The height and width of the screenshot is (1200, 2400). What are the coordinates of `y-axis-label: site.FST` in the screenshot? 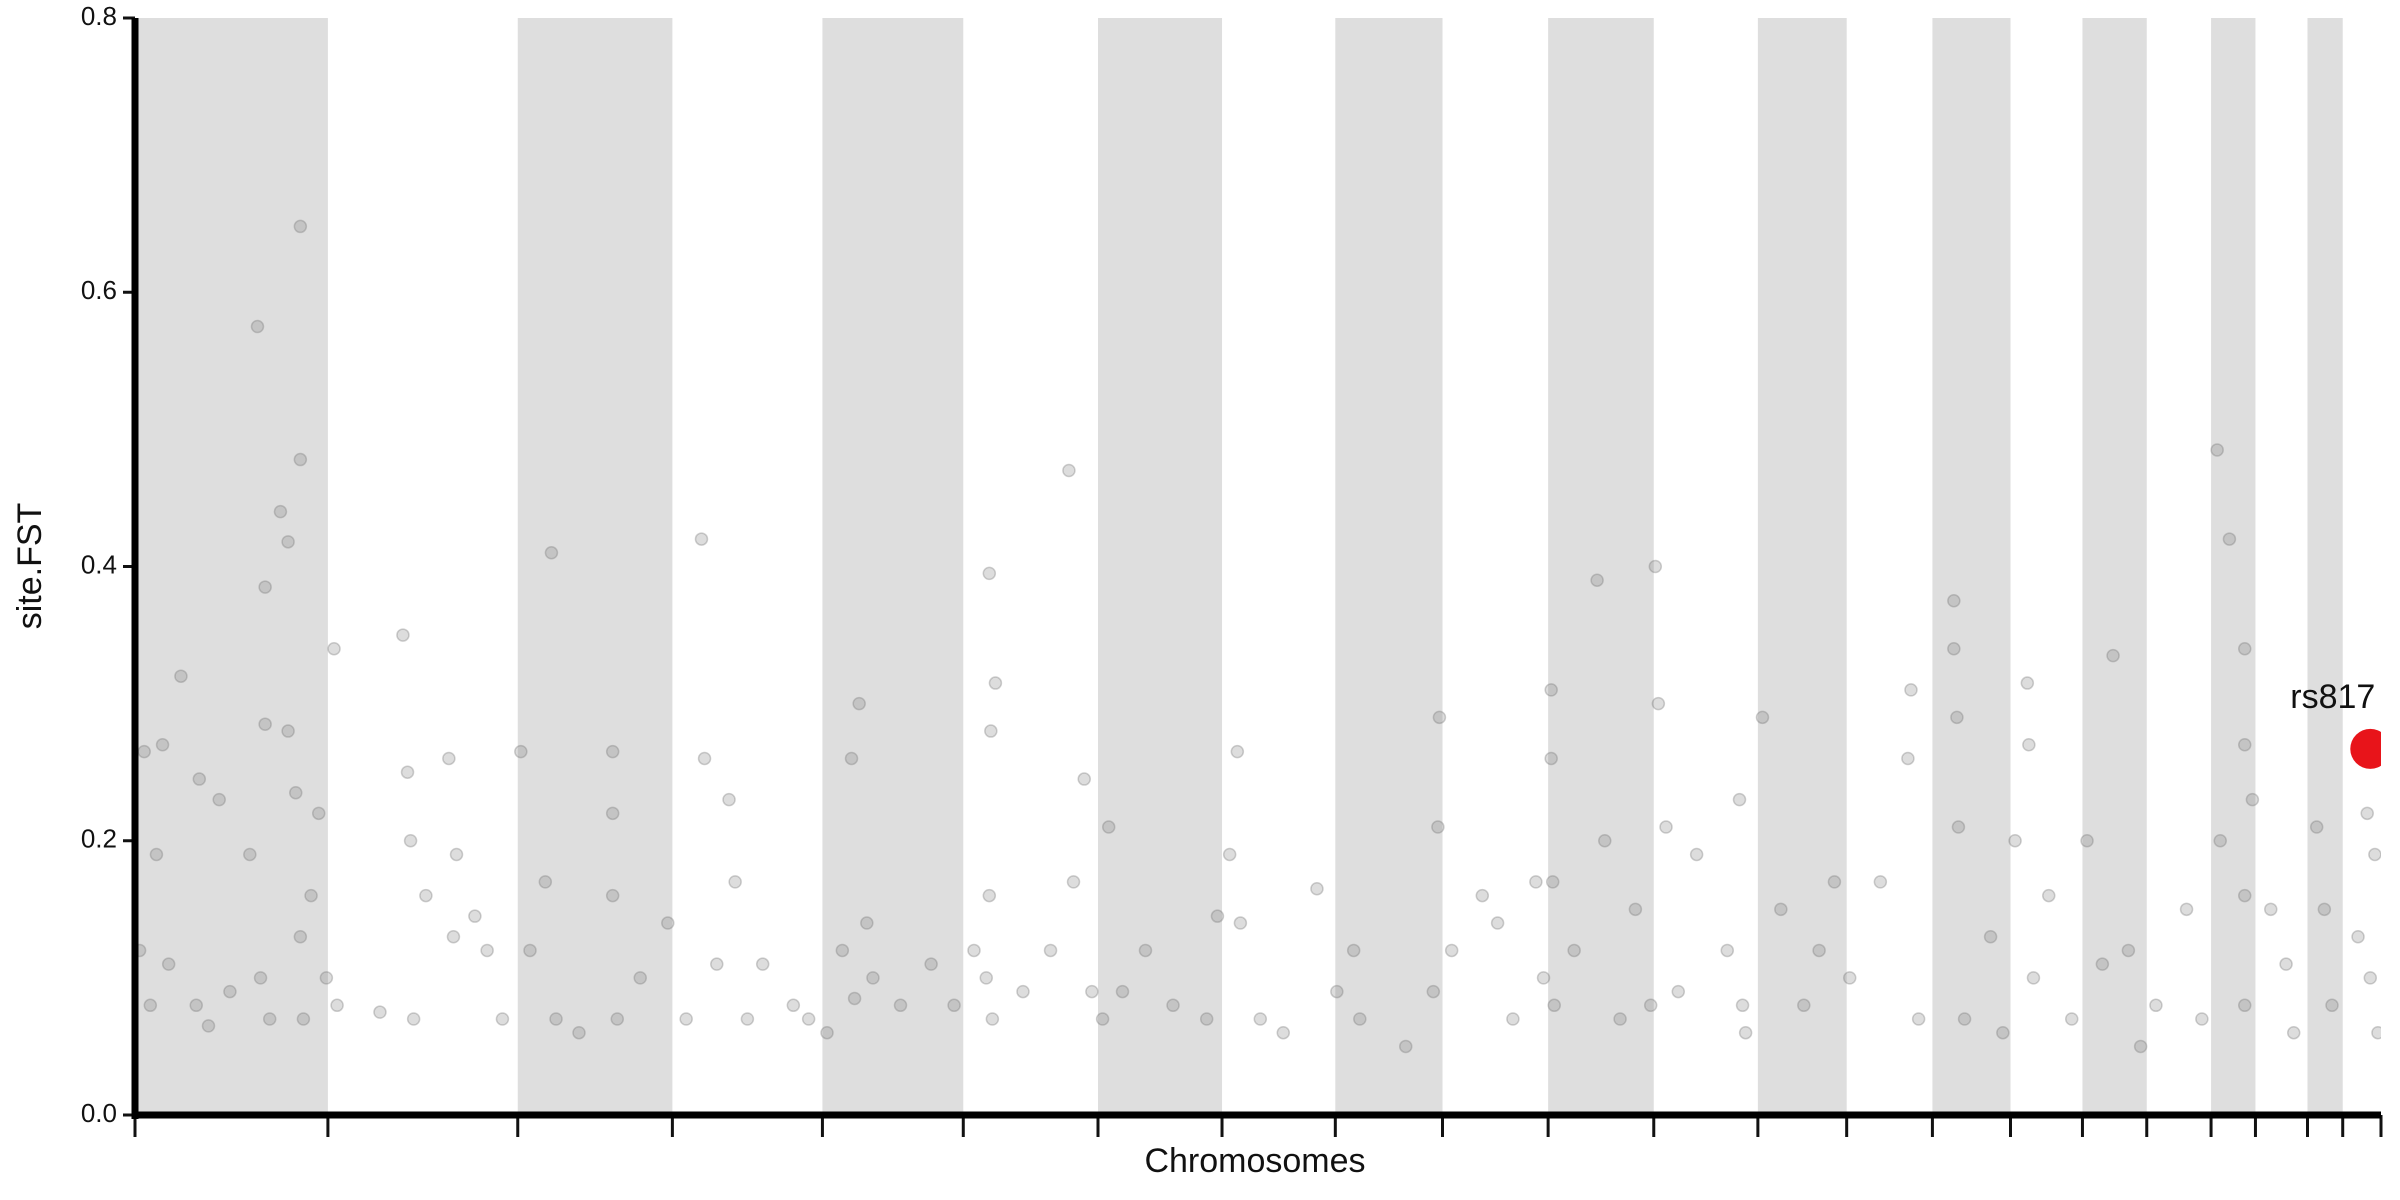 It's located at (30, 566).